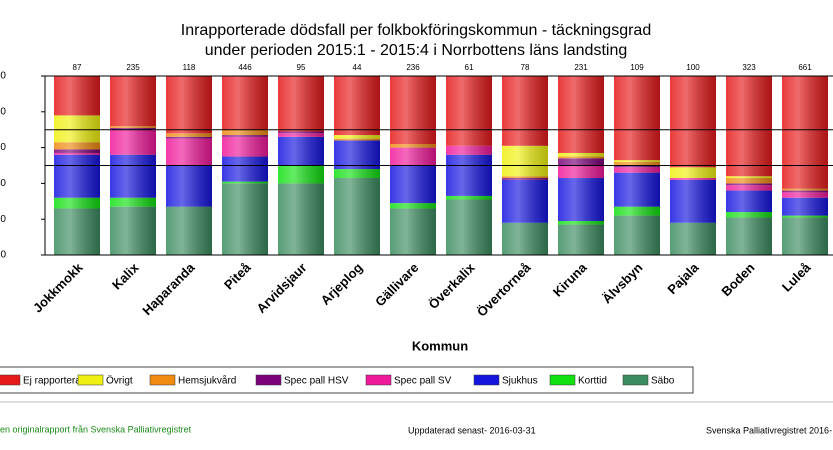 The image size is (833, 450). What do you see at coordinates (125, 275) in the screenshot?
I see `x-tick-label: Kalix` at bounding box center [125, 275].